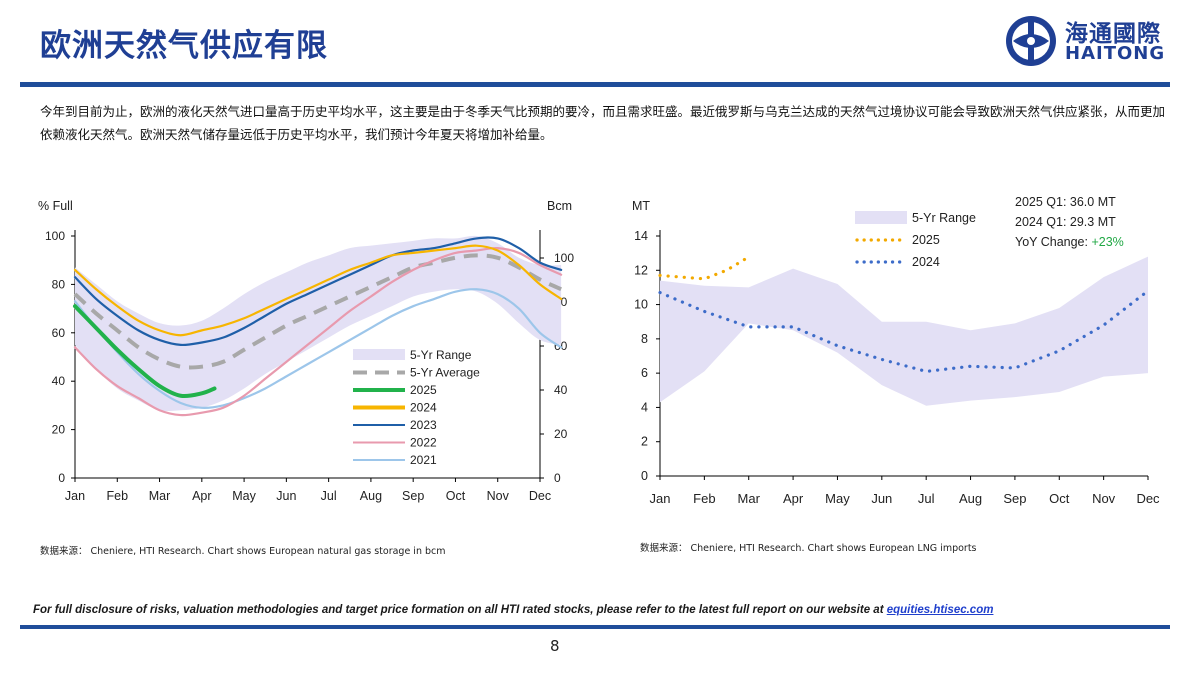  I want to click on page-number: 8, so click(555, 646).